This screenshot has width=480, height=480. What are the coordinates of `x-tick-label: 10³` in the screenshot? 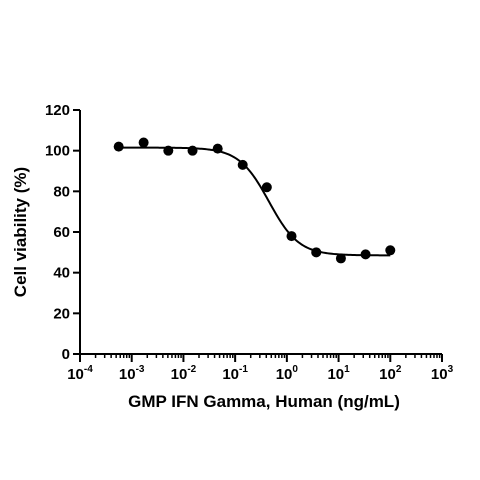 It's located at (442, 373).